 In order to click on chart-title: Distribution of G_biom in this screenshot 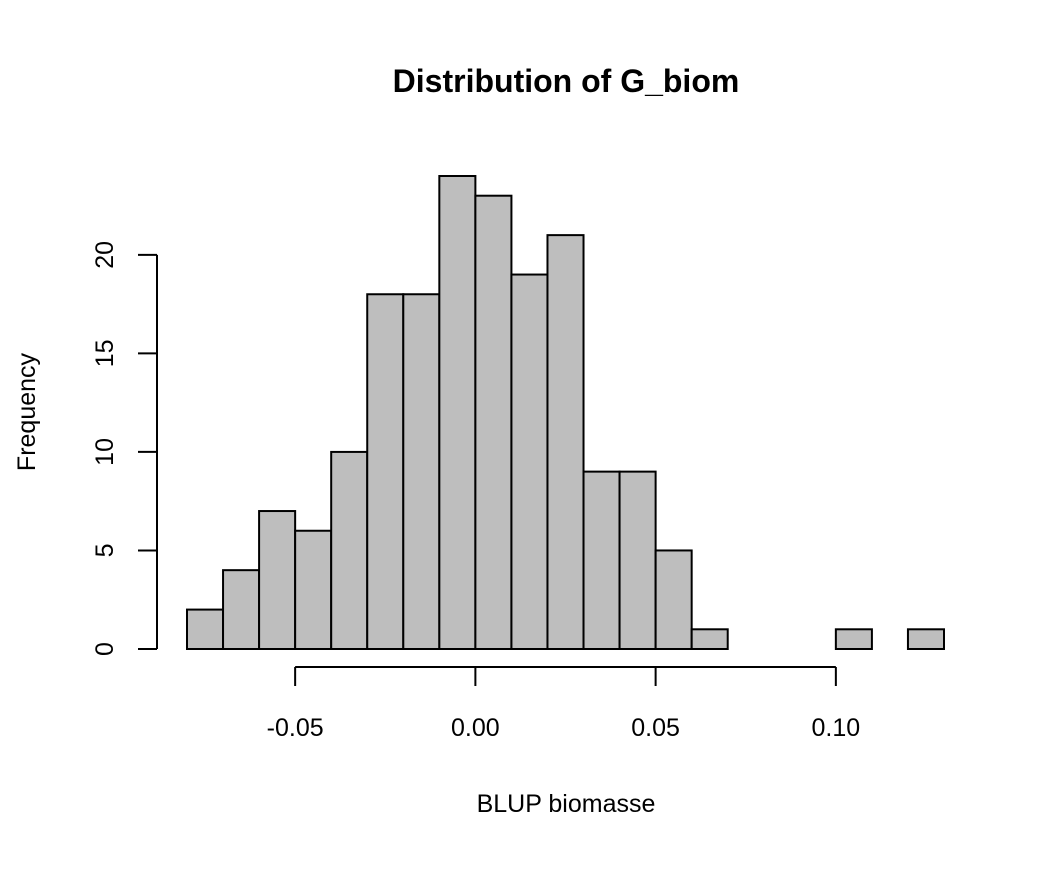, I will do `click(566, 81)`.